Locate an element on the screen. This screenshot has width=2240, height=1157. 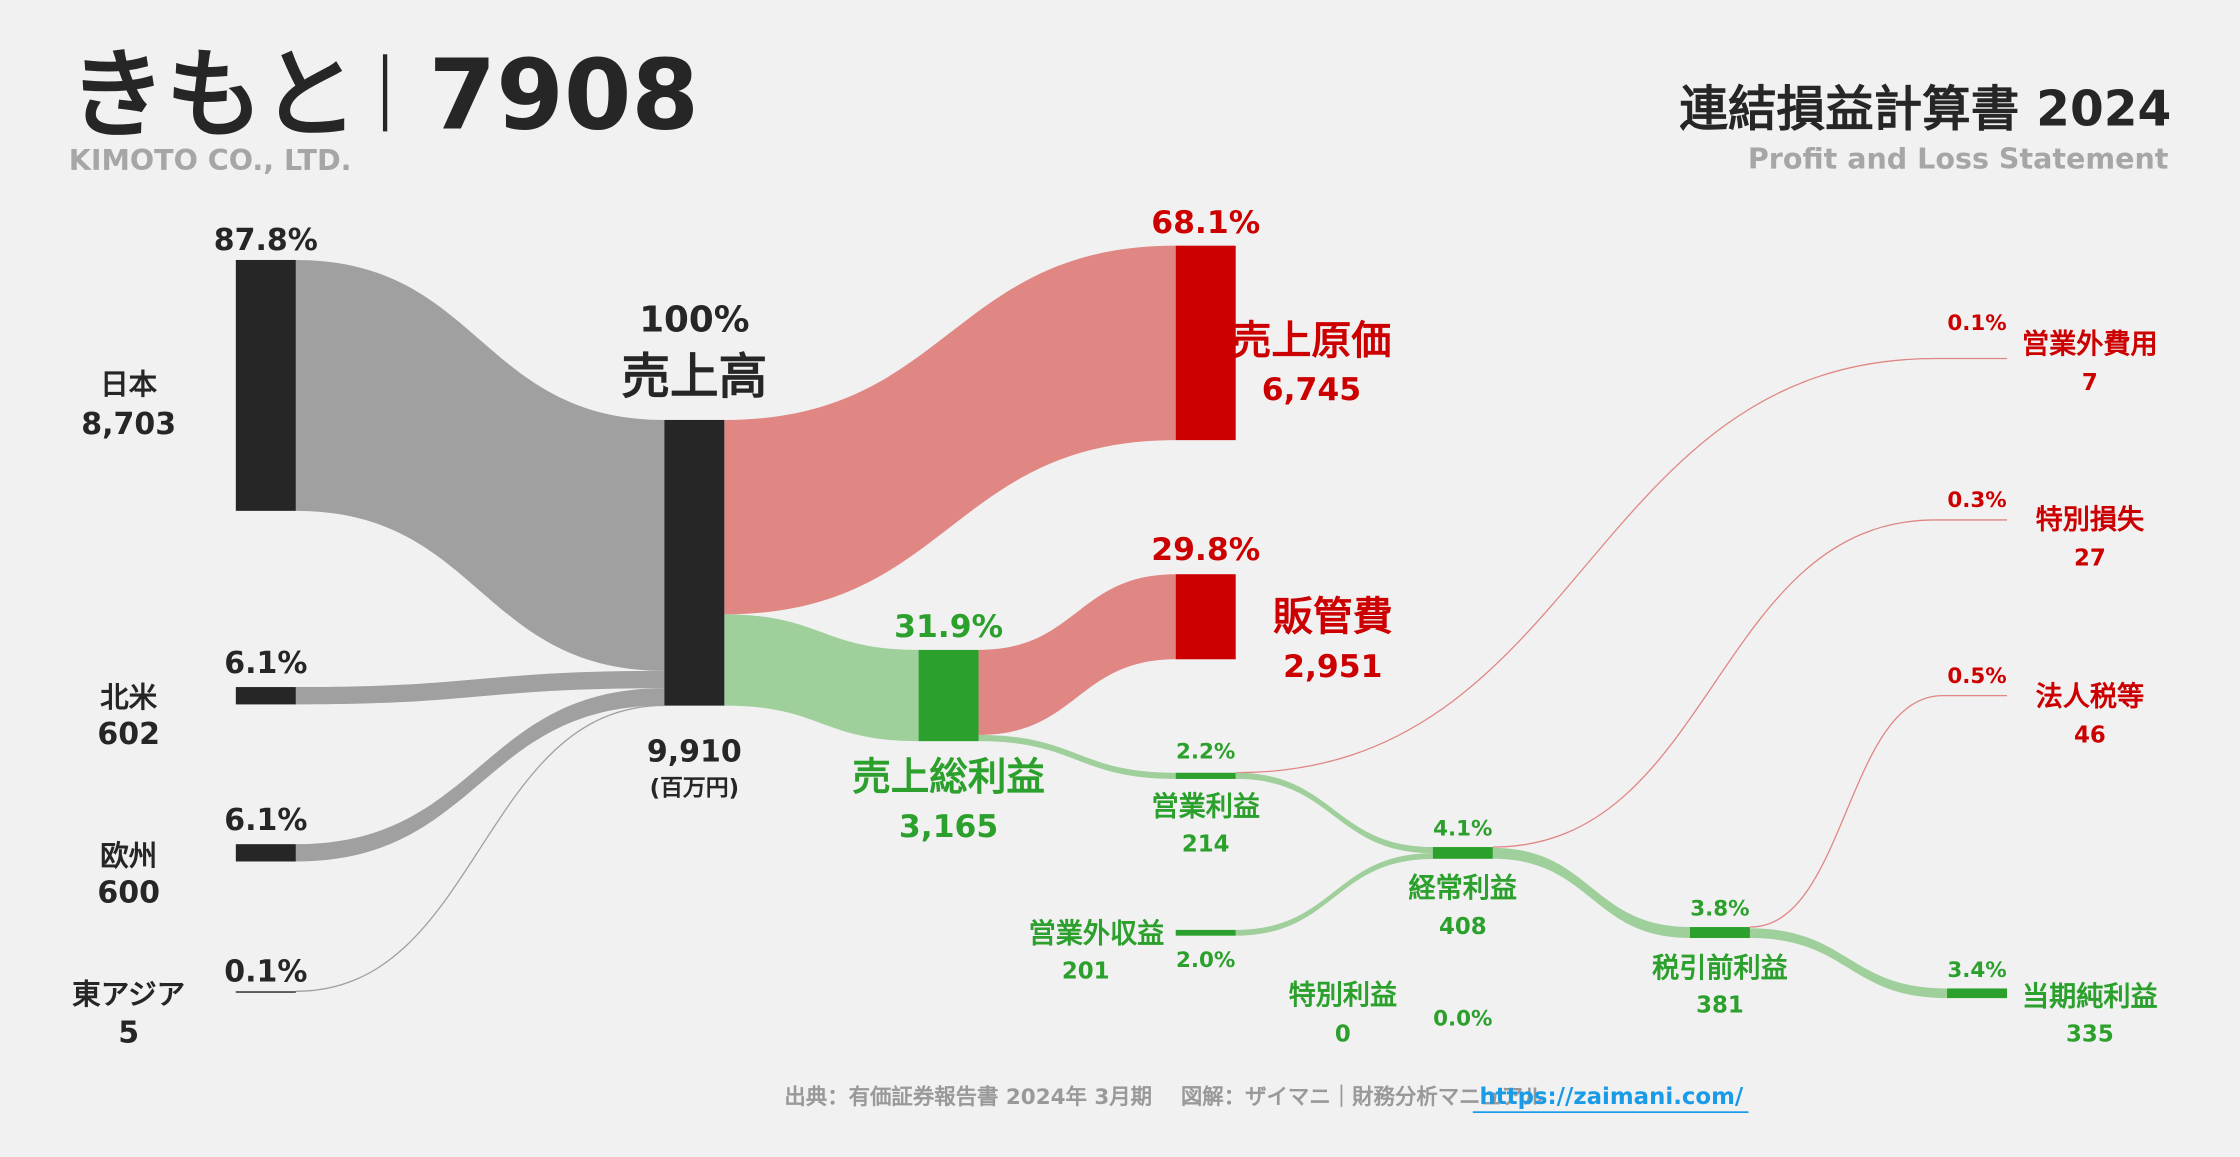
extra-income-pct: 0.0% is located at coordinates (1462, 1019).